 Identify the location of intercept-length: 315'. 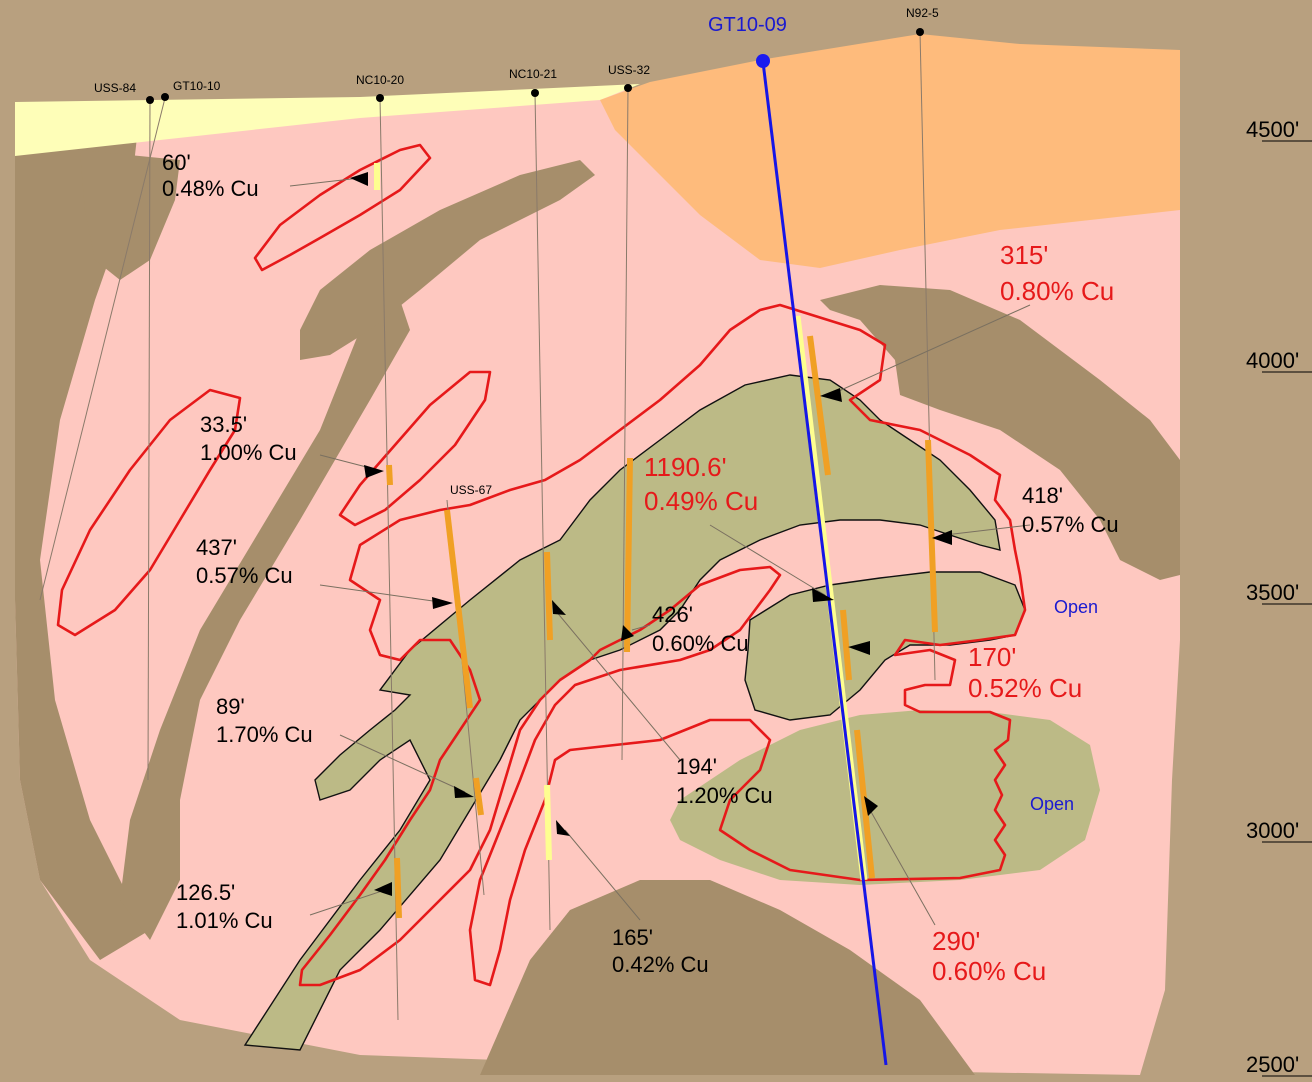
(1024, 255).